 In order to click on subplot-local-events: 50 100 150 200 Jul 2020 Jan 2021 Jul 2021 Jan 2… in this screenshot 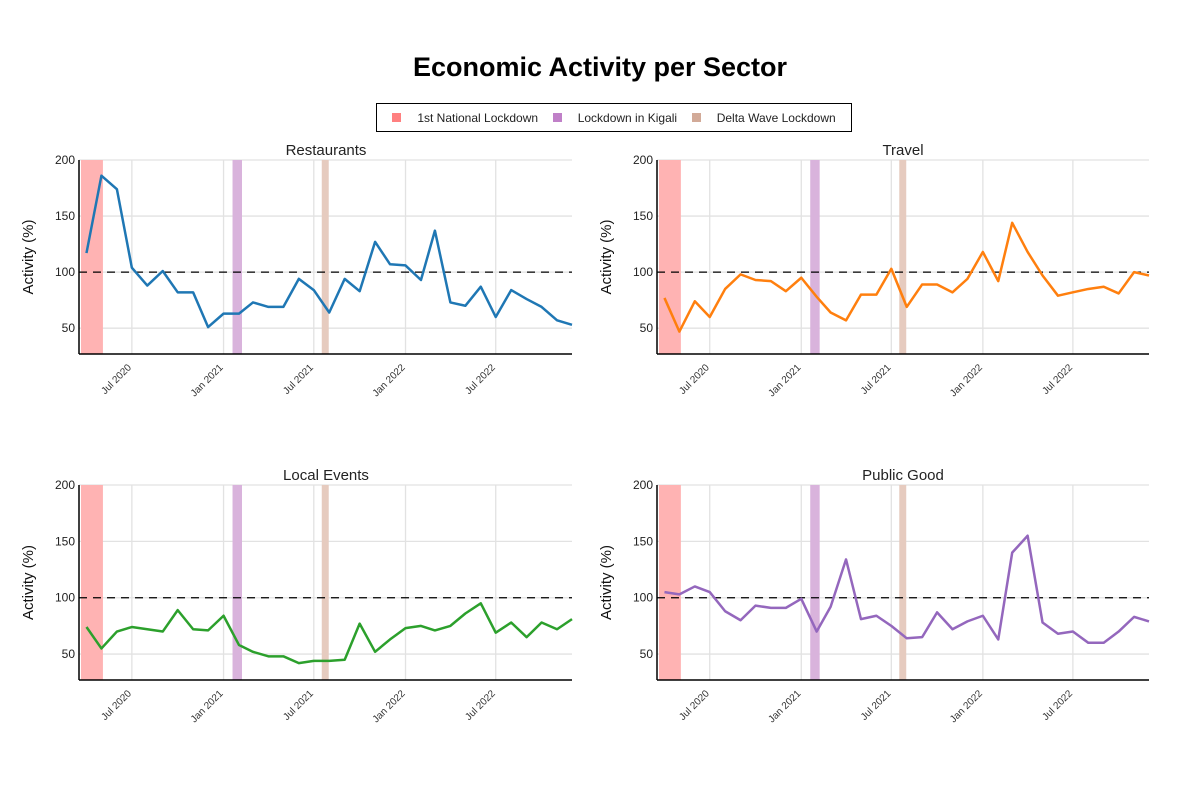, I will do `click(296, 596)`.